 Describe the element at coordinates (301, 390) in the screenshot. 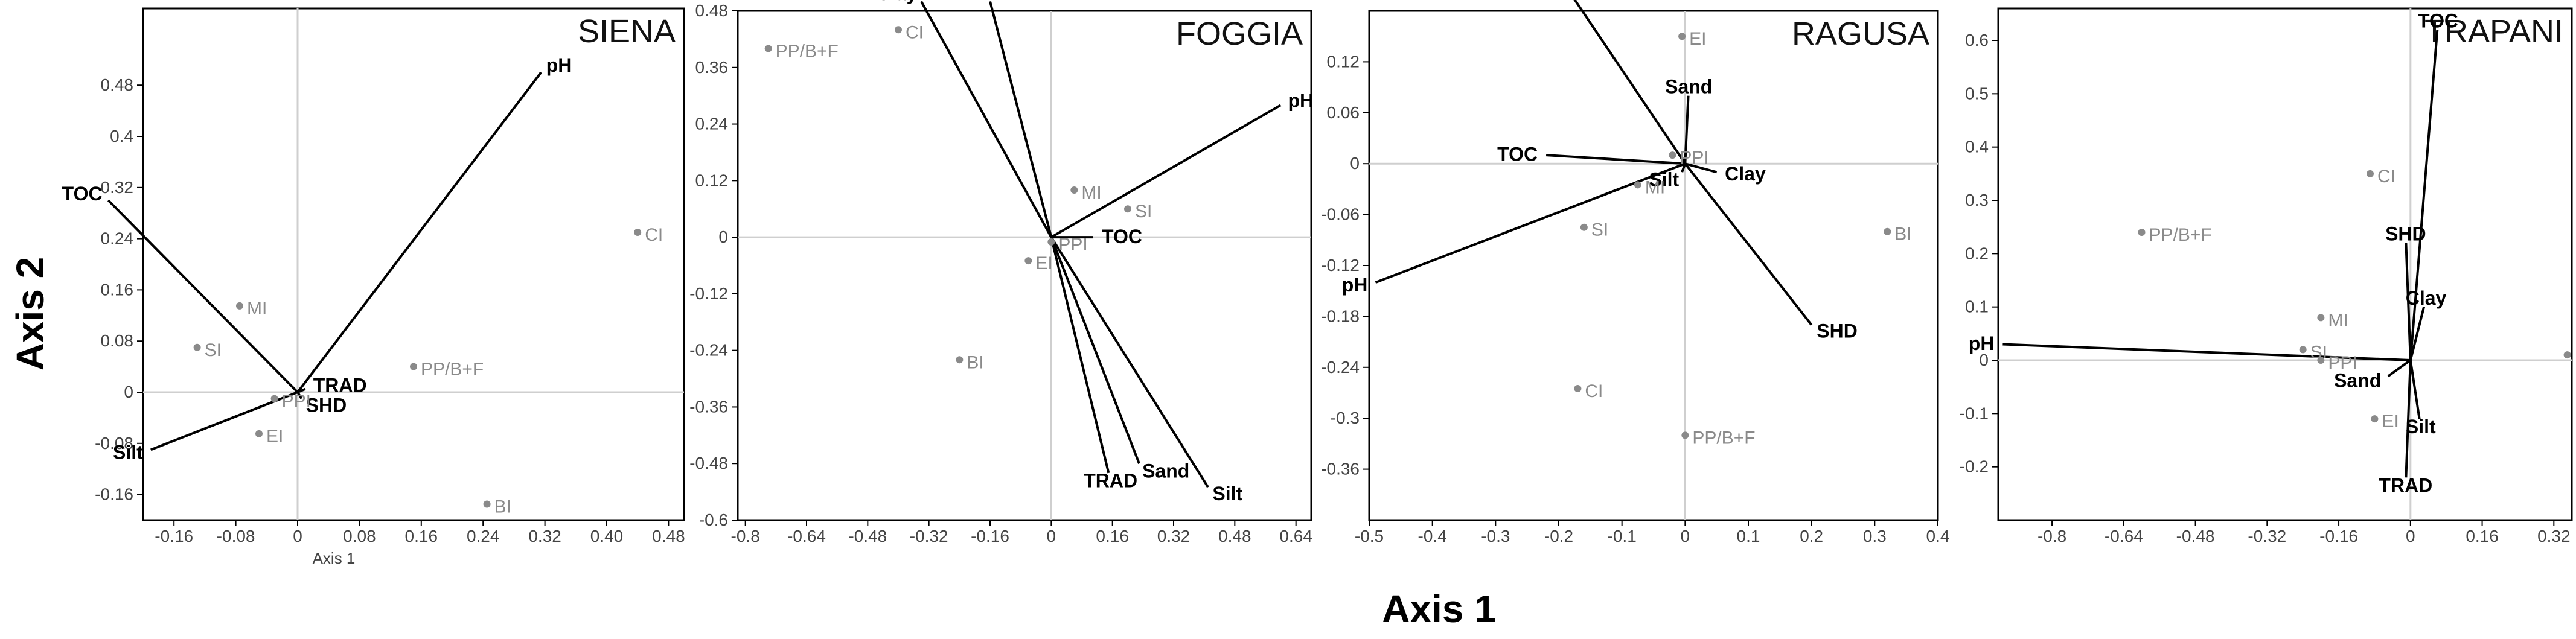

I see `vector-line-trad` at that location.